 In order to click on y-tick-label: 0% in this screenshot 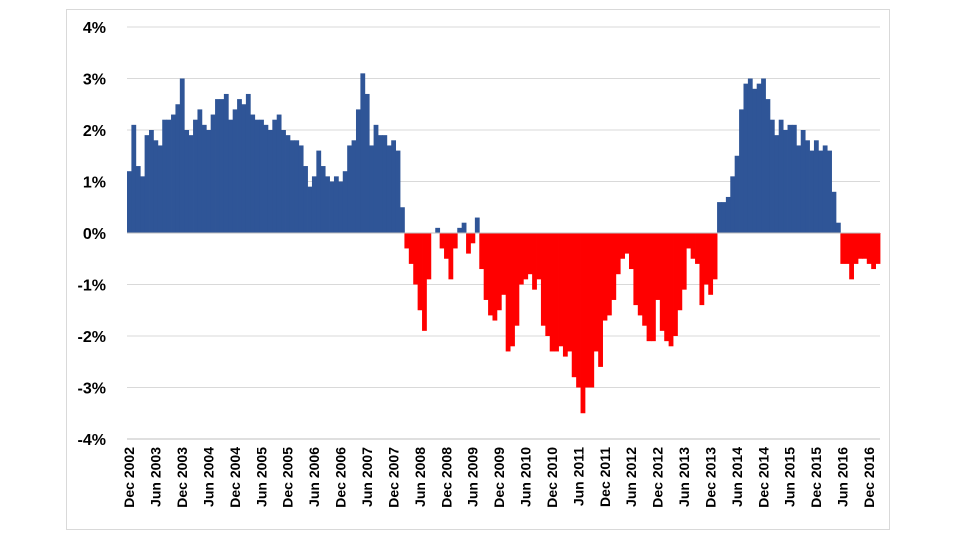, I will do `click(94, 234)`.